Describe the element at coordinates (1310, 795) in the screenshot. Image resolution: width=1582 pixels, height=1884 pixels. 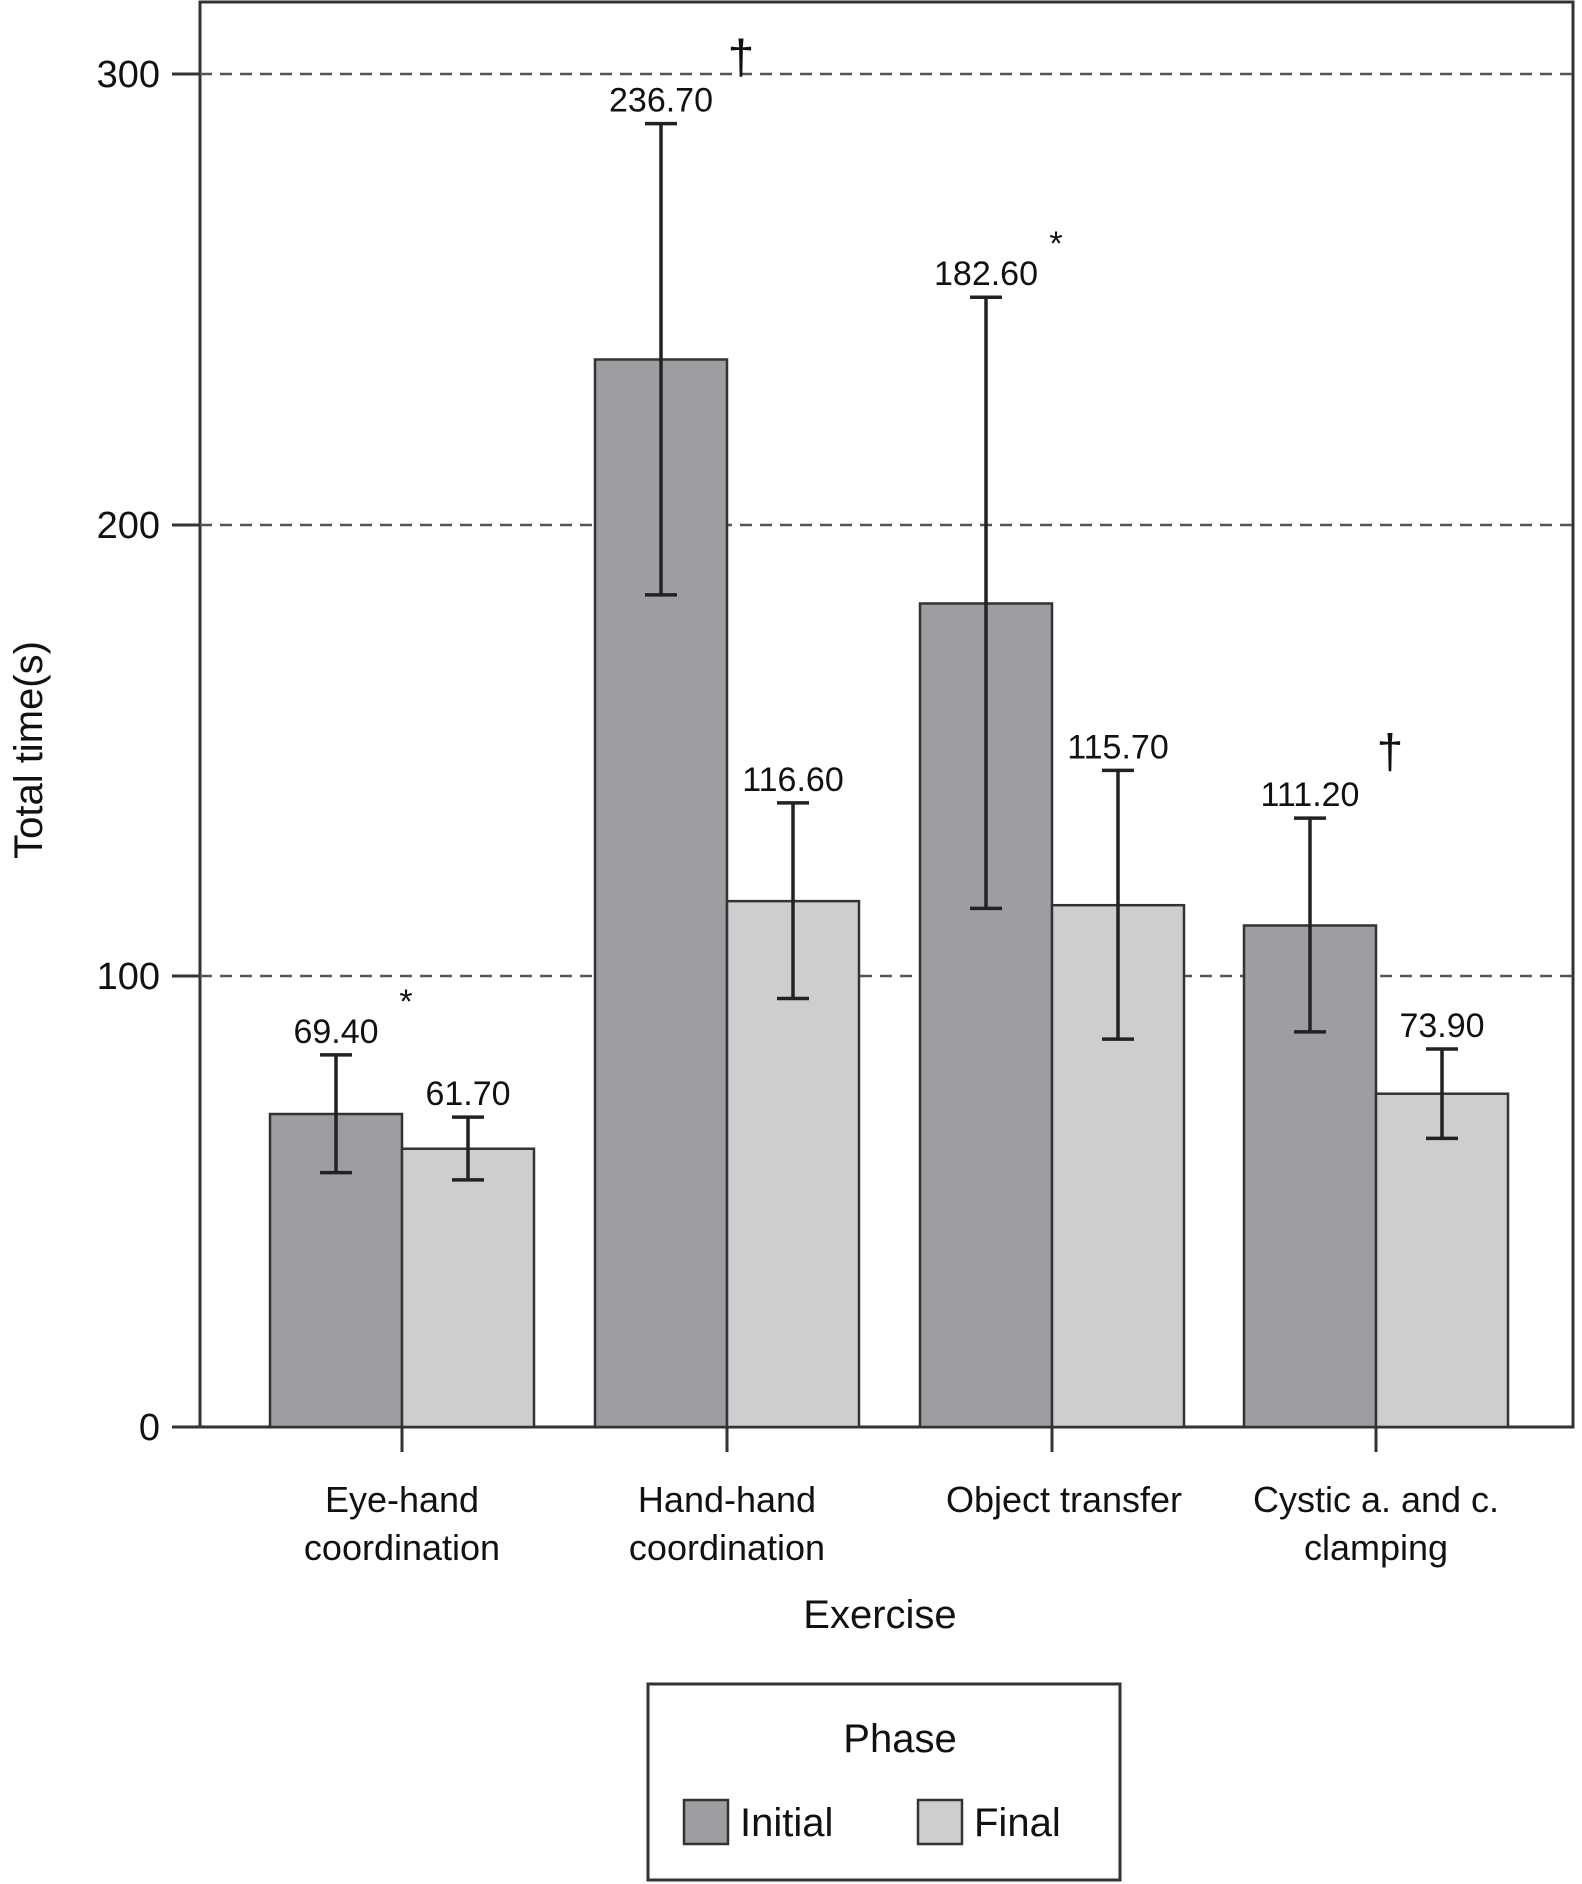
I see `data-label: 111.20` at that location.